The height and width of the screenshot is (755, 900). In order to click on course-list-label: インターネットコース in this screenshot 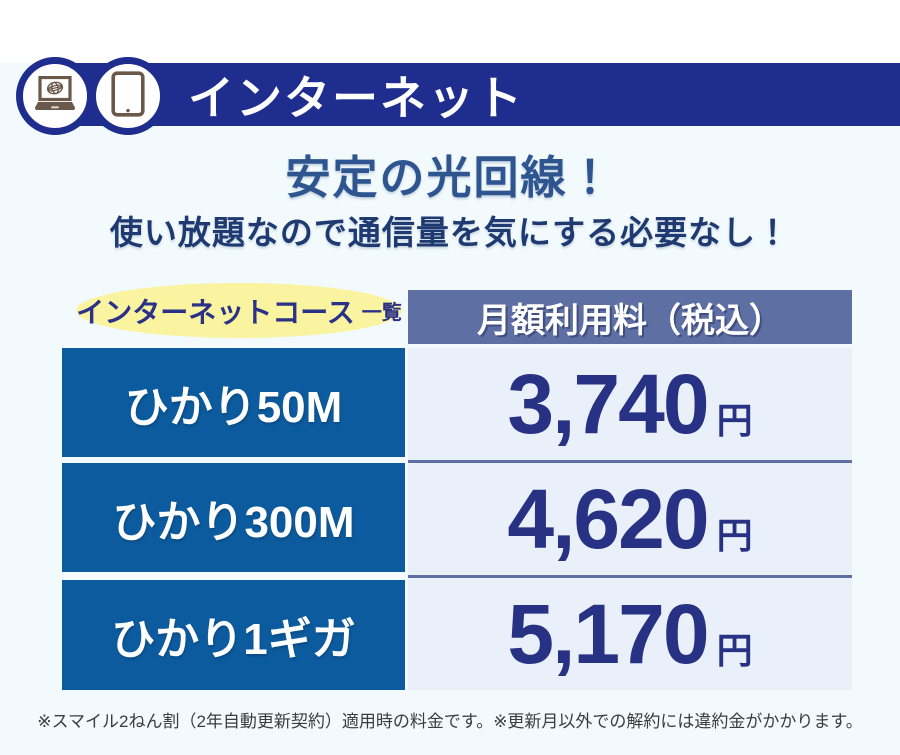, I will do `click(215, 312)`.